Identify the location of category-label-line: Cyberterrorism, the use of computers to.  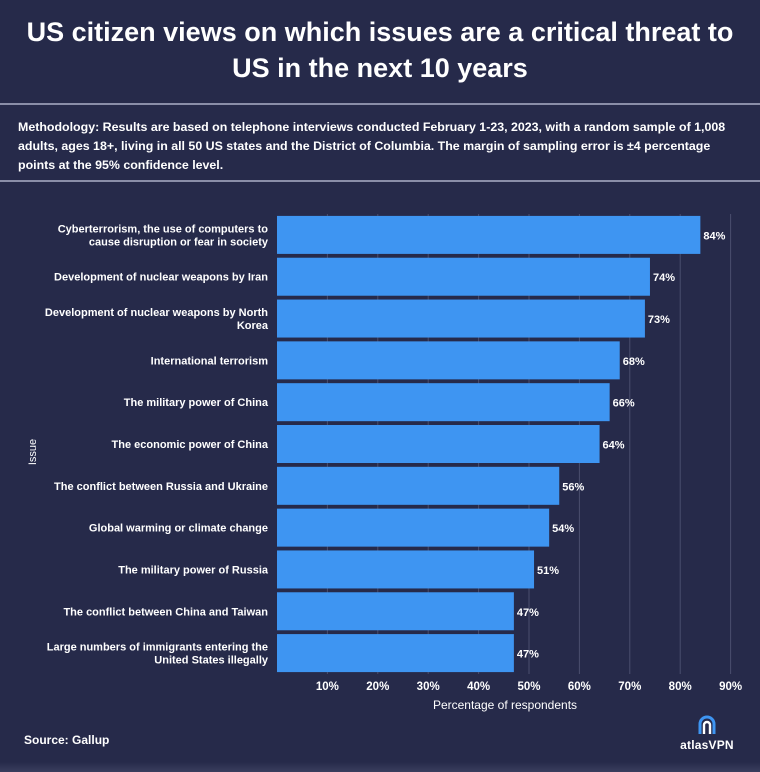
(163, 229).